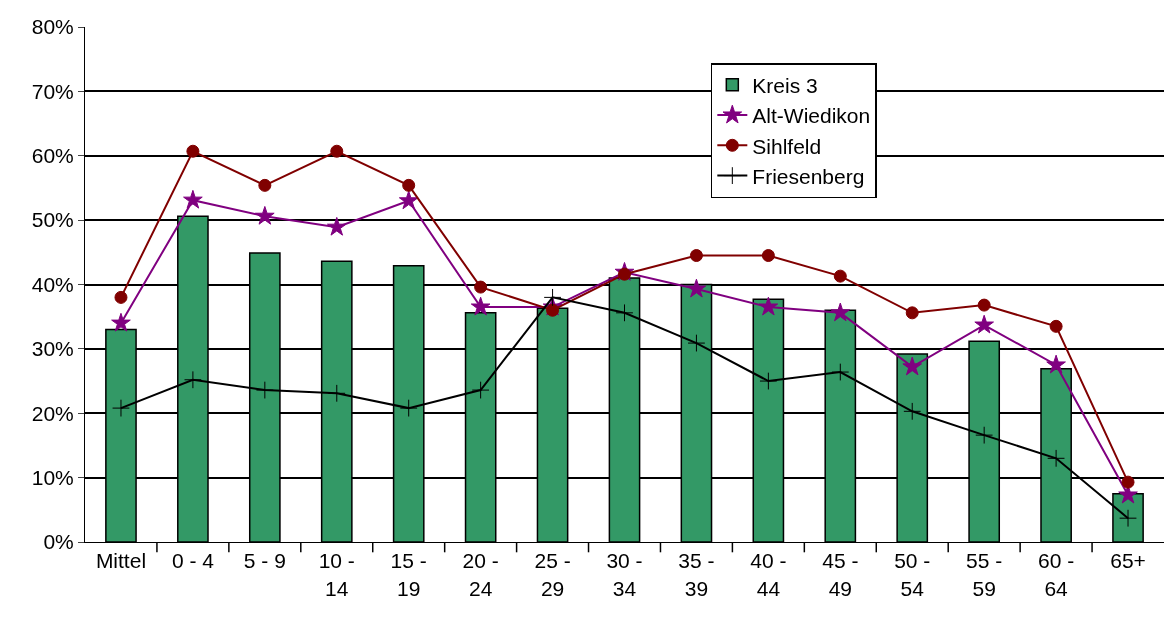 The width and height of the screenshot is (1172, 619). What do you see at coordinates (811, 116) in the screenshot?
I see `legend-label: Alt-Wiedikon` at bounding box center [811, 116].